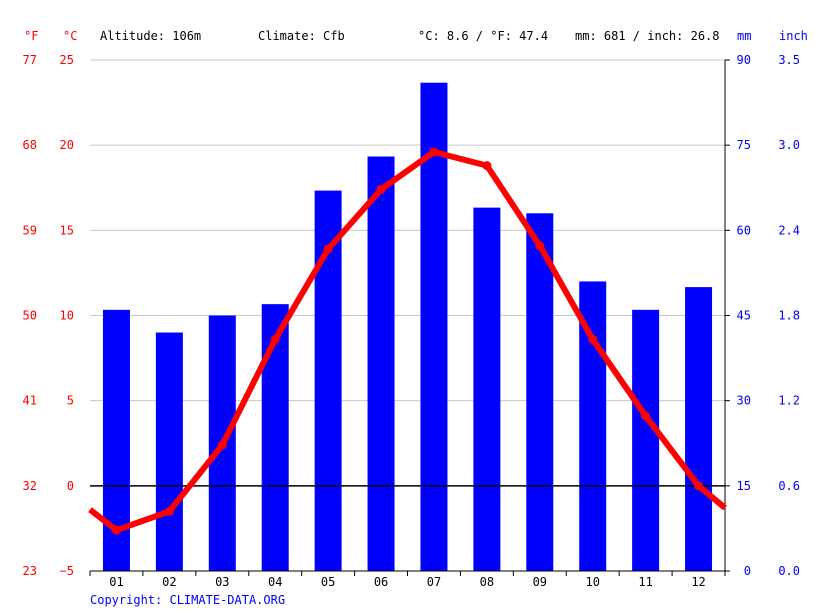  Describe the element at coordinates (789, 145) in the screenshot. I see `inch-tick: 3.0` at that location.